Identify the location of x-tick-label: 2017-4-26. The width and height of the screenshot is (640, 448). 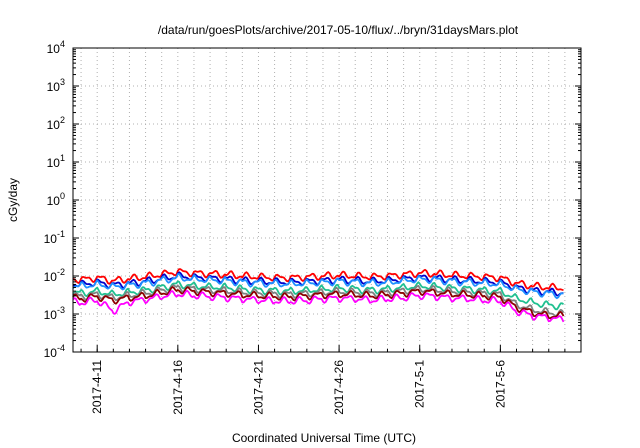
(339, 387).